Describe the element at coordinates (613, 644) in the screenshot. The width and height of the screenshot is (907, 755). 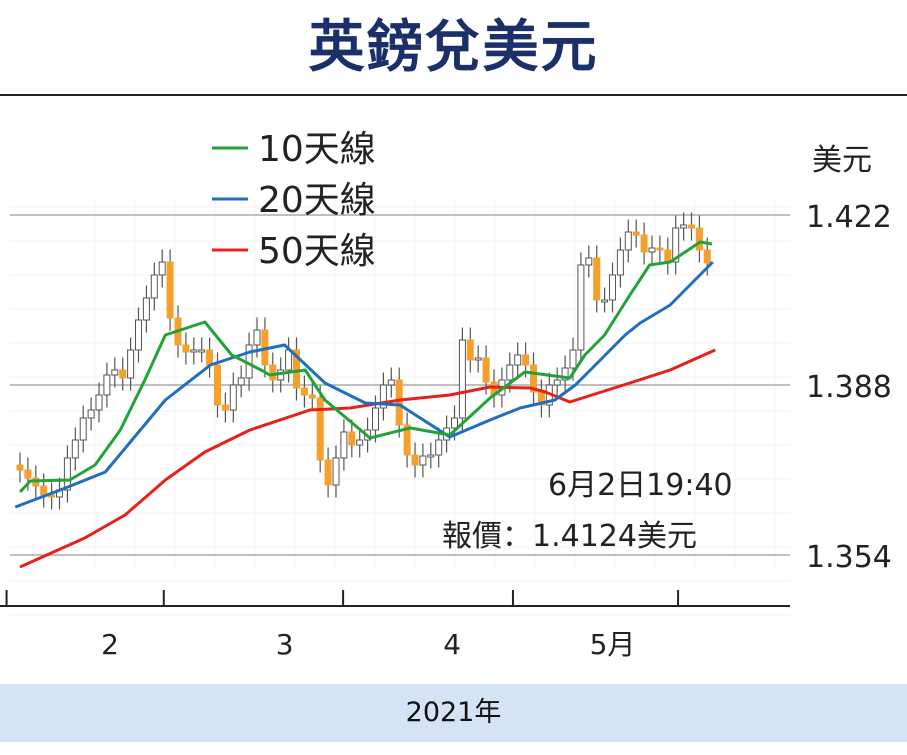
I see `month-label: 5月` at that location.